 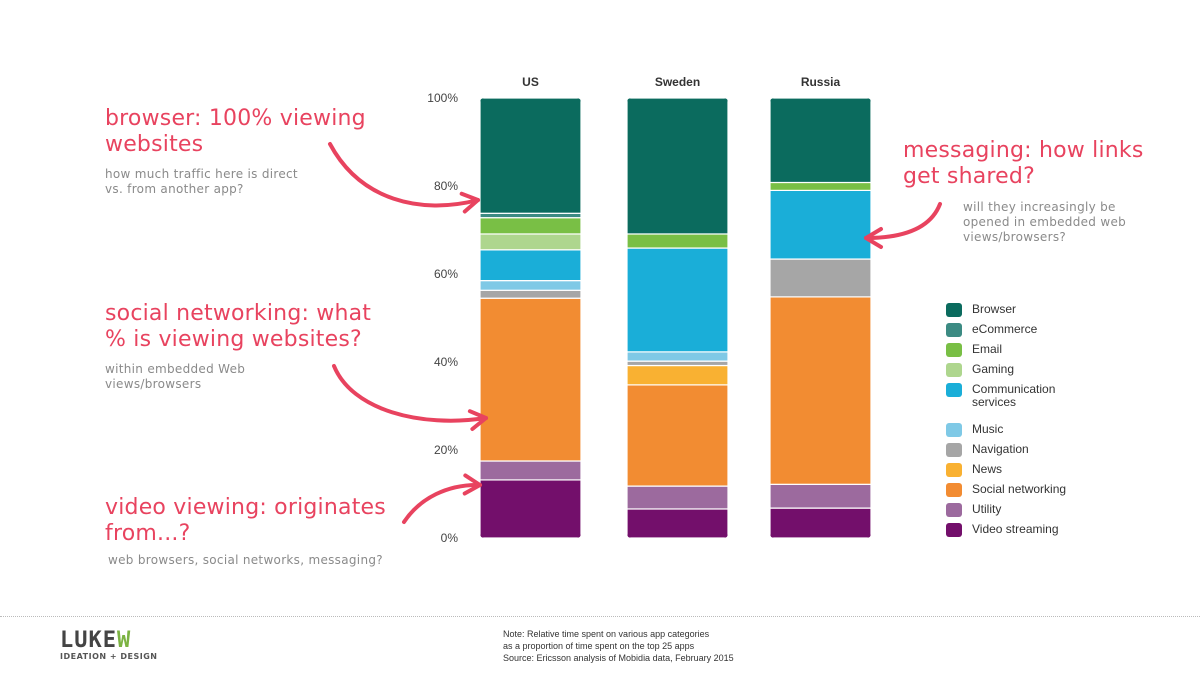 I want to click on arrow-messaging, so click(x=903, y=225).